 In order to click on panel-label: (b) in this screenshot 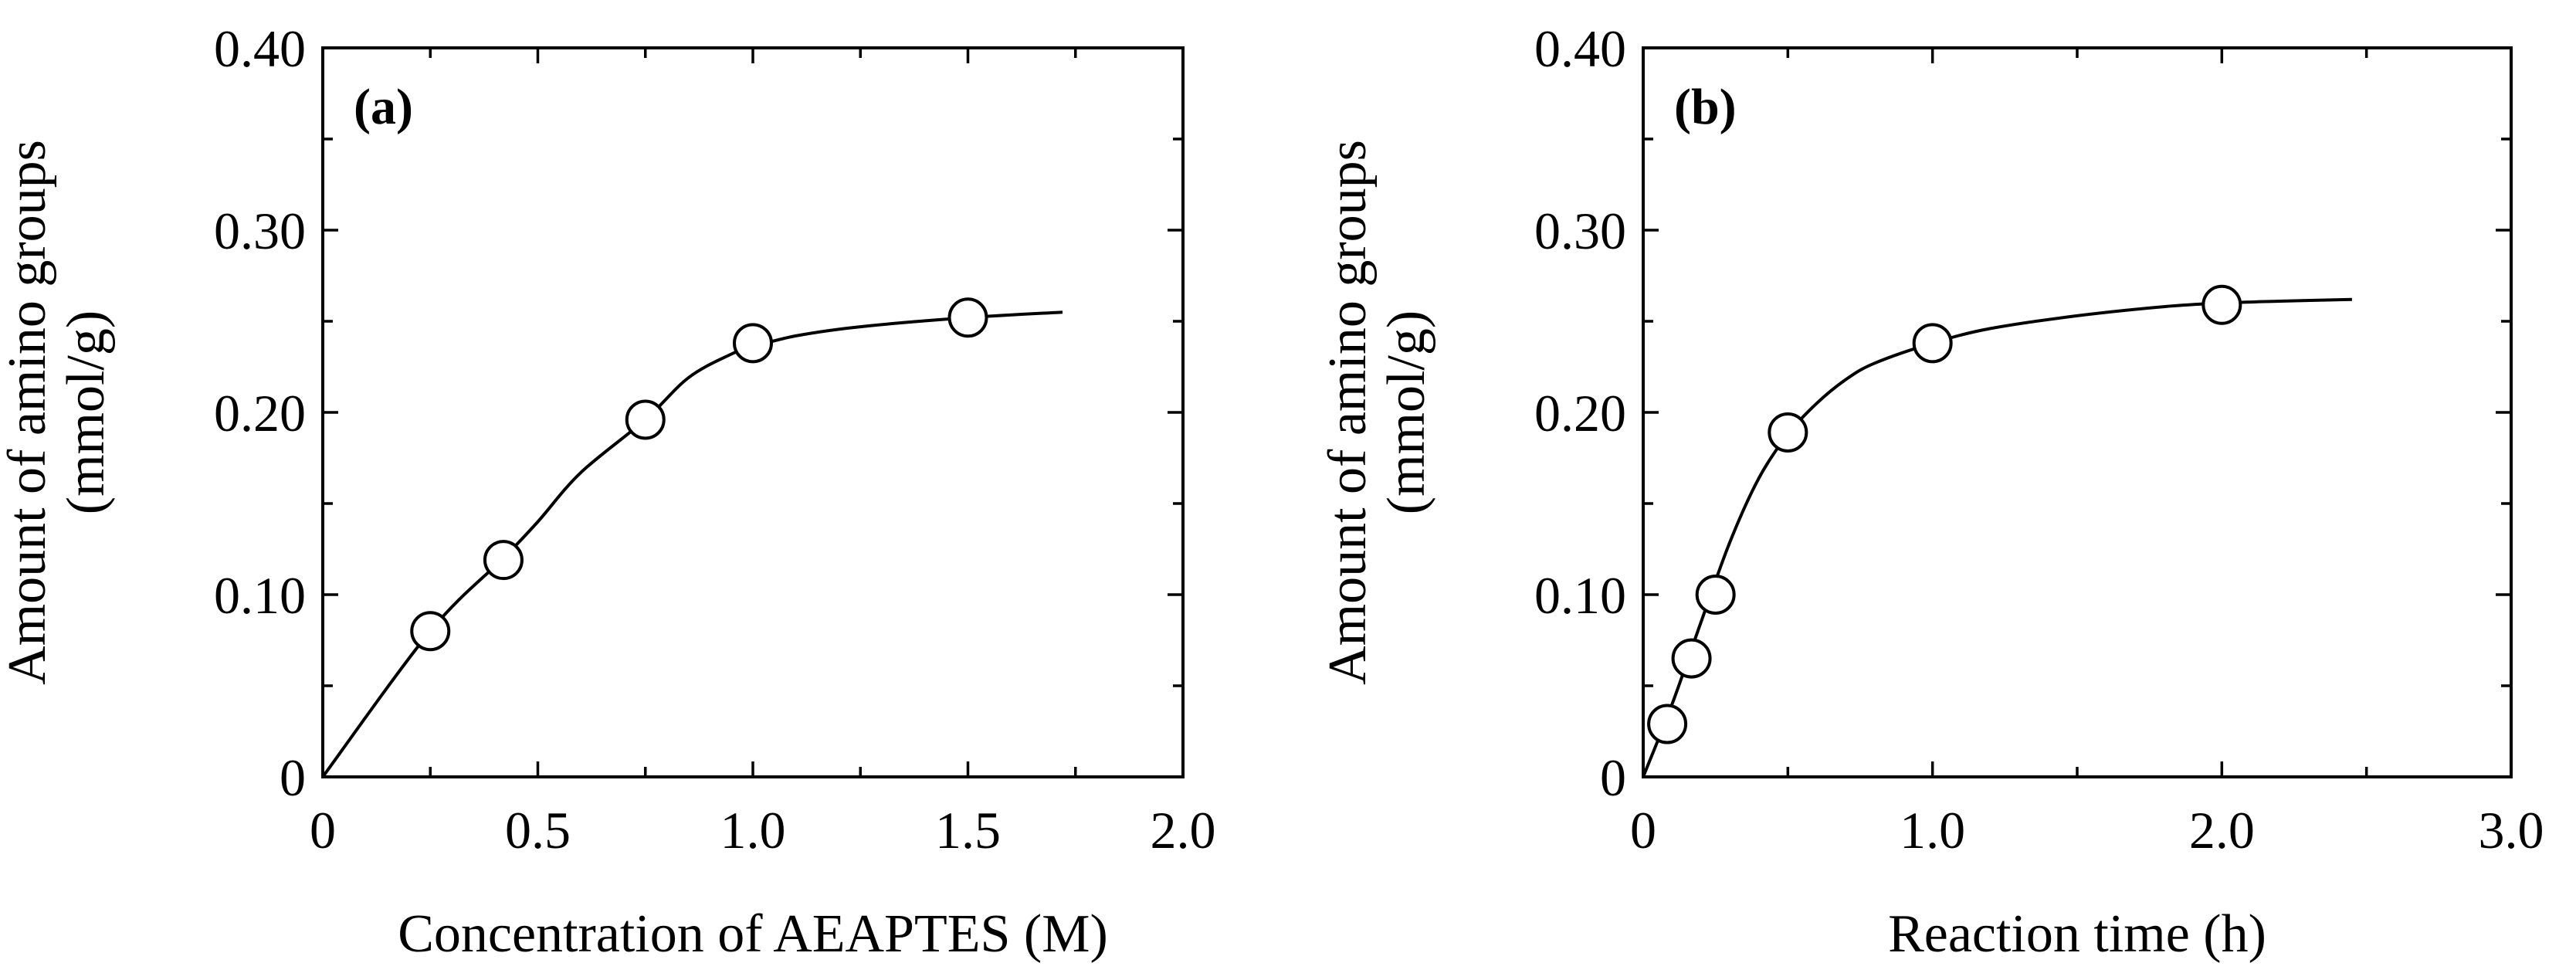, I will do `click(1705, 107)`.